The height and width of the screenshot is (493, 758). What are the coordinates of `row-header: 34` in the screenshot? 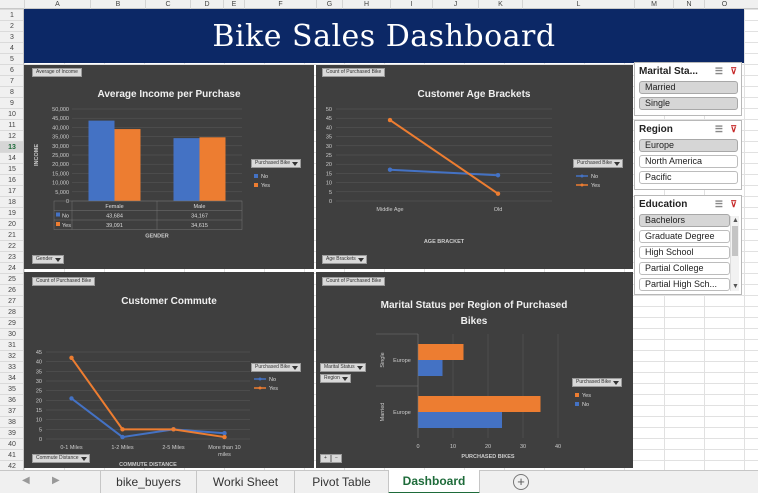 It's located at (11, 377).